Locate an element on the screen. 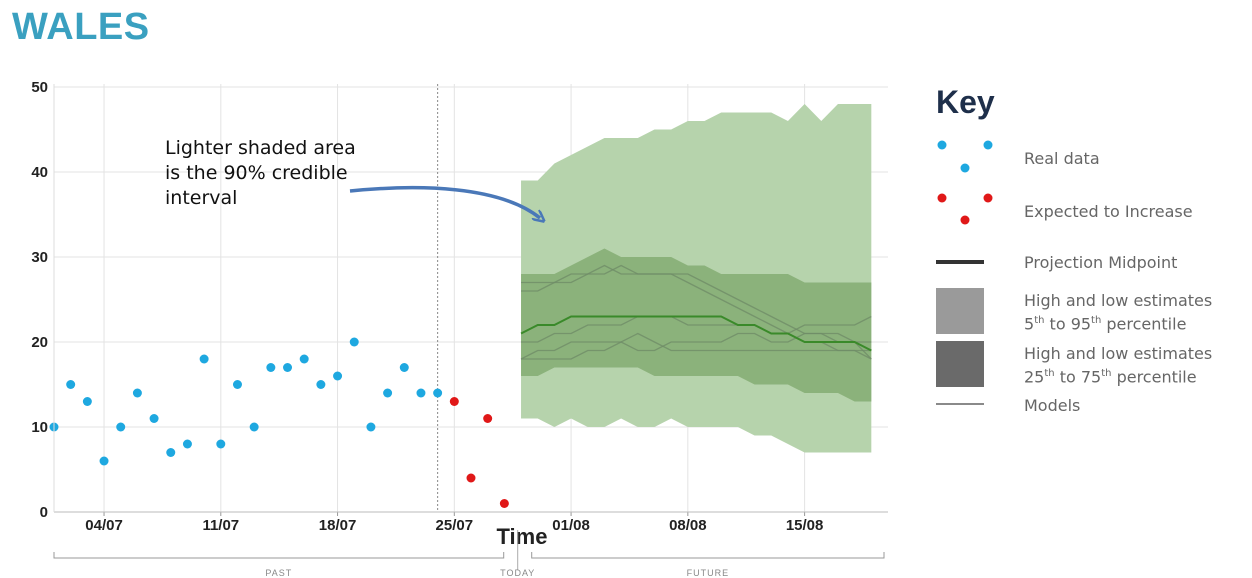 This screenshot has width=1252, height=578. projection-lines is located at coordinates (696, 312).